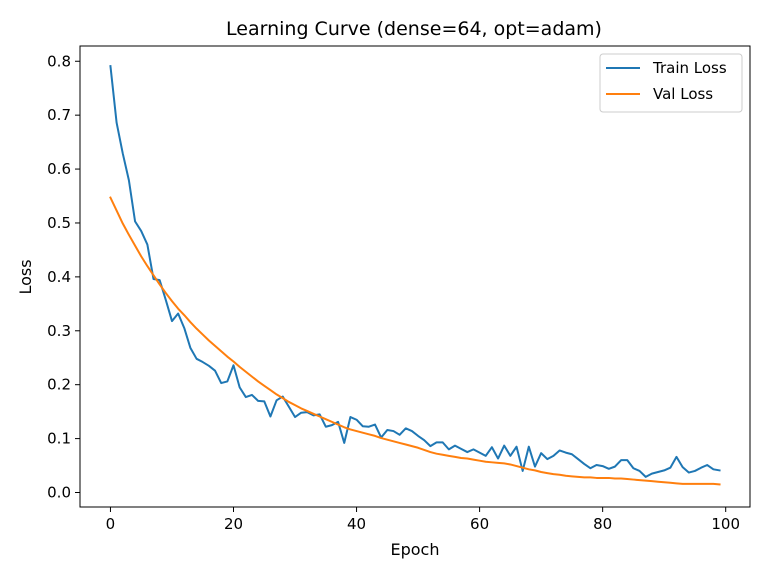 The width and height of the screenshot is (768, 576). What do you see at coordinates (59, 223) in the screenshot?
I see `y-tick-label: 0.5` at bounding box center [59, 223].